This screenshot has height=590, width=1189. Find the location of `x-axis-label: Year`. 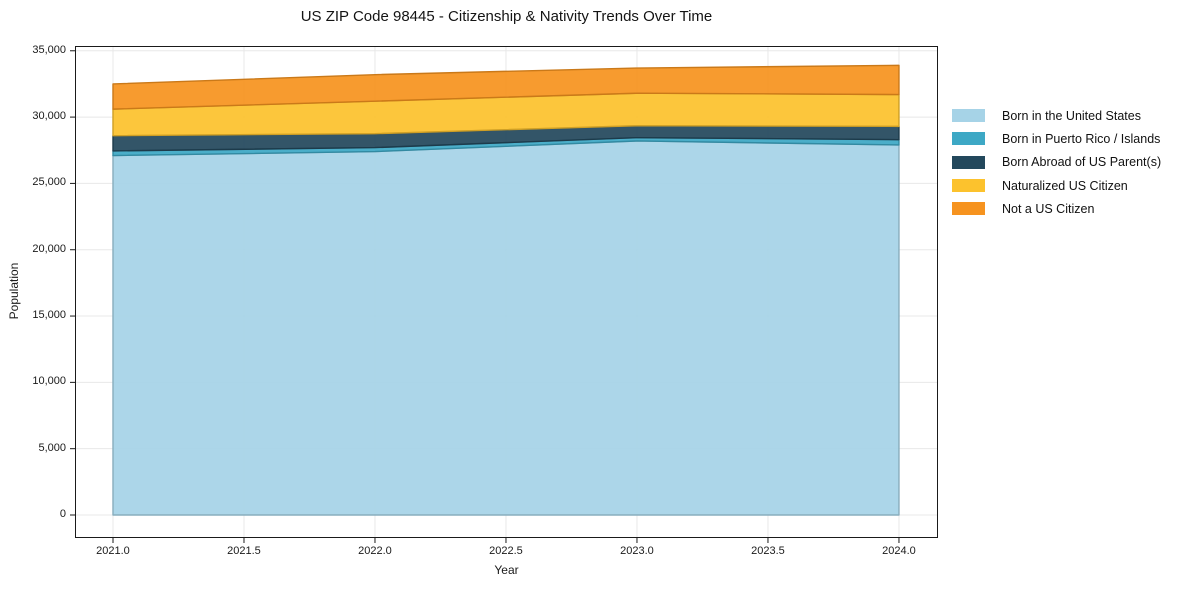

x-axis-label: Year is located at coordinates (506, 570).